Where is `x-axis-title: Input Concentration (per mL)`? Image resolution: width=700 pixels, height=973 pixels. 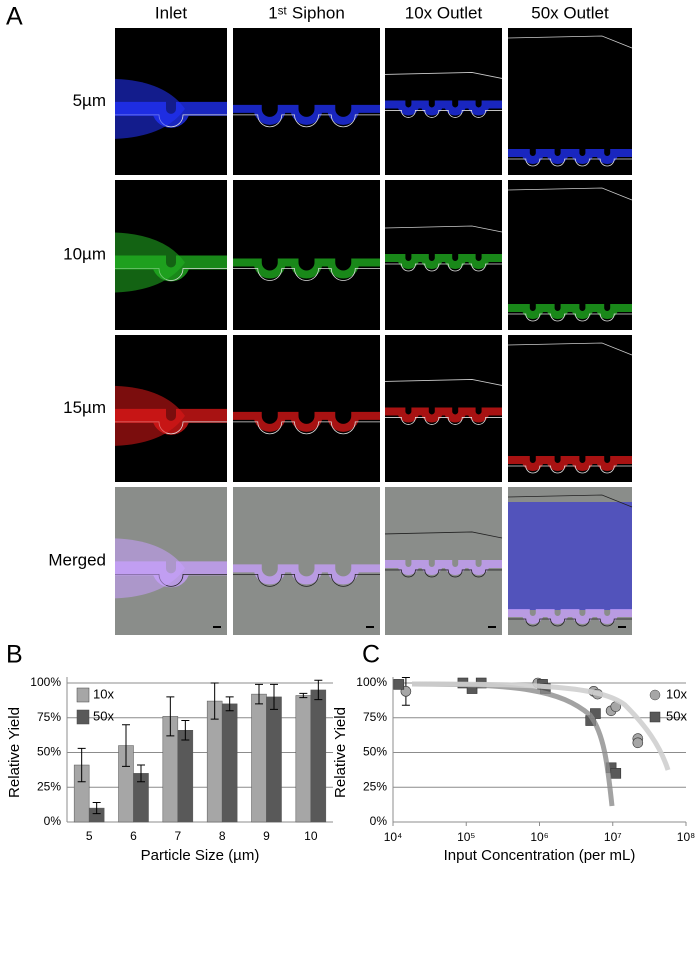 x-axis-title: Input Concentration (per mL) is located at coordinates (540, 855).